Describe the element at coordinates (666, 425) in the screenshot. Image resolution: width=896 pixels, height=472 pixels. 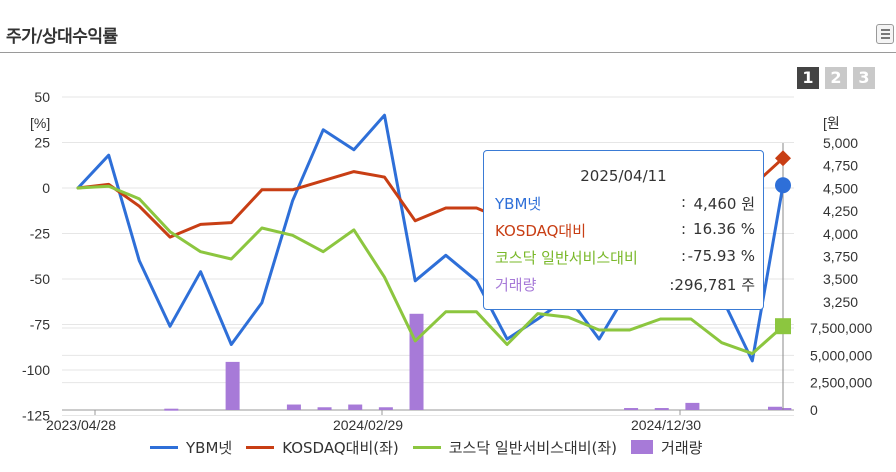
I see `x-axis-tick-label: 2024/12/30` at that location.